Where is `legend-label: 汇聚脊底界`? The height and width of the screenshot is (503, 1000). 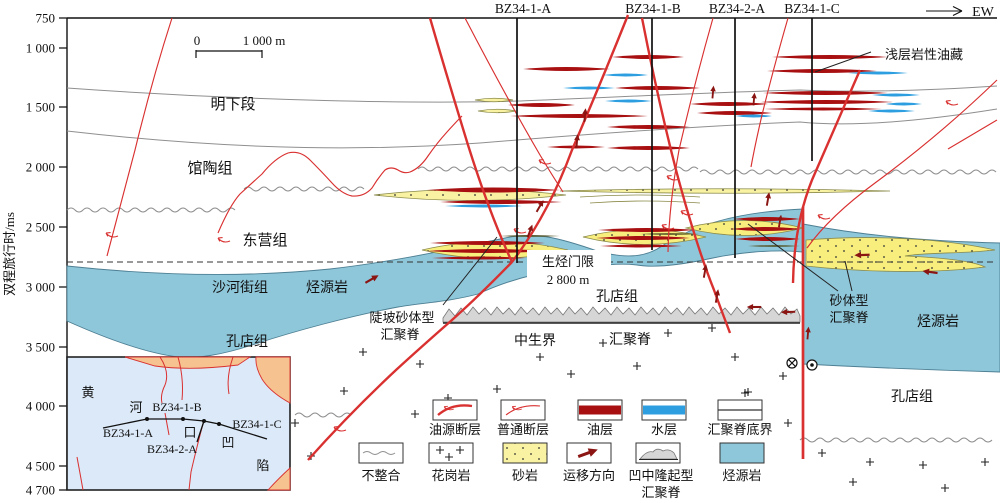
legend-label: 汇聚脊底界 is located at coordinates (739, 429).